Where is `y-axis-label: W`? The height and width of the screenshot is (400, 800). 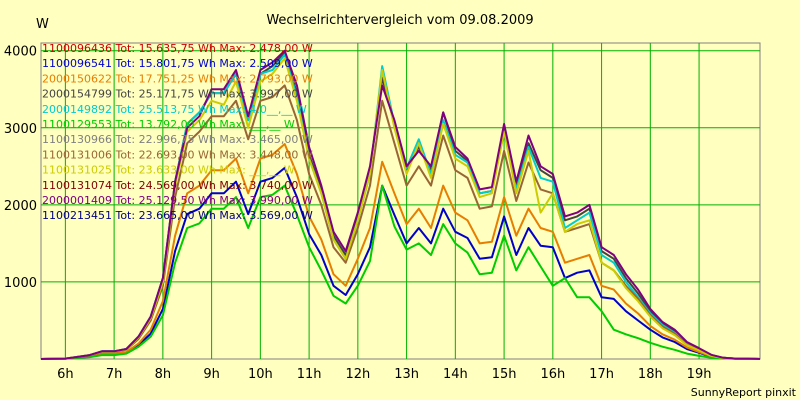
y-axis-label: W is located at coordinates (42, 24).